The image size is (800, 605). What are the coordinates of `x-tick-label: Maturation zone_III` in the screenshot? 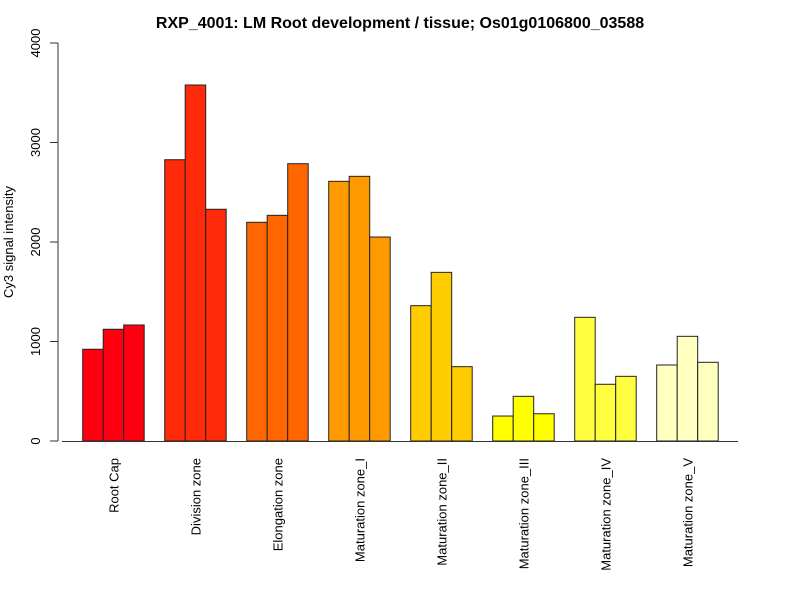 It's located at (523, 513).